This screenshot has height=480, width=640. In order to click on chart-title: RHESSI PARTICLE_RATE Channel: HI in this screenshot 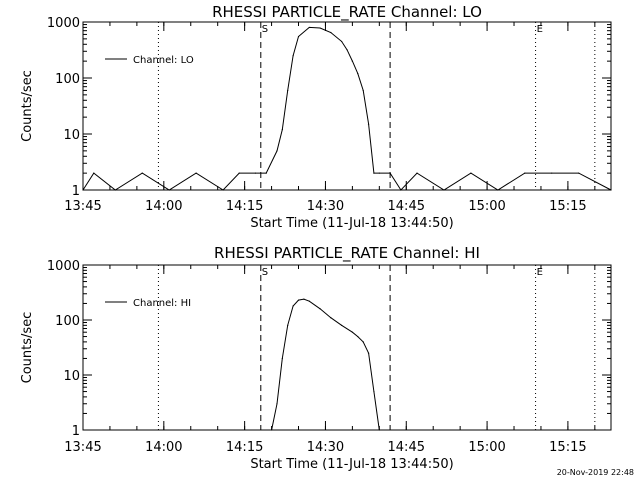, I will do `click(347, 253)`.